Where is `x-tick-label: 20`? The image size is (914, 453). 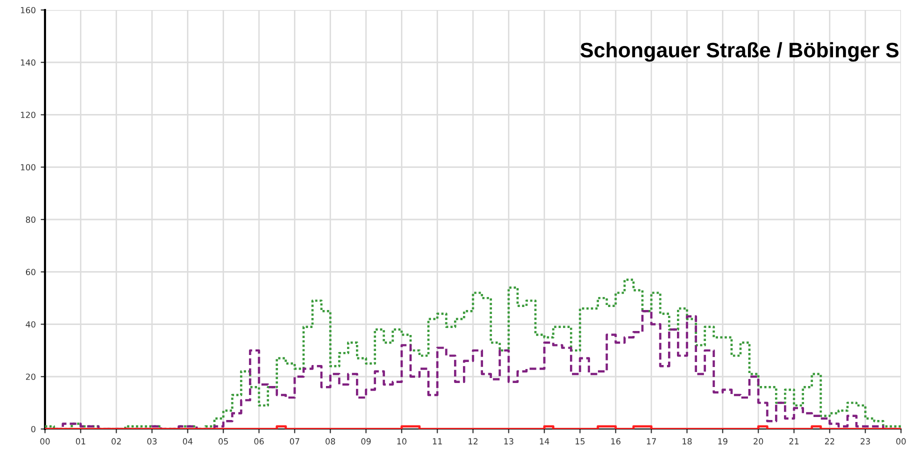
x-tick-label: 20 is located at coordinates (759, 441).